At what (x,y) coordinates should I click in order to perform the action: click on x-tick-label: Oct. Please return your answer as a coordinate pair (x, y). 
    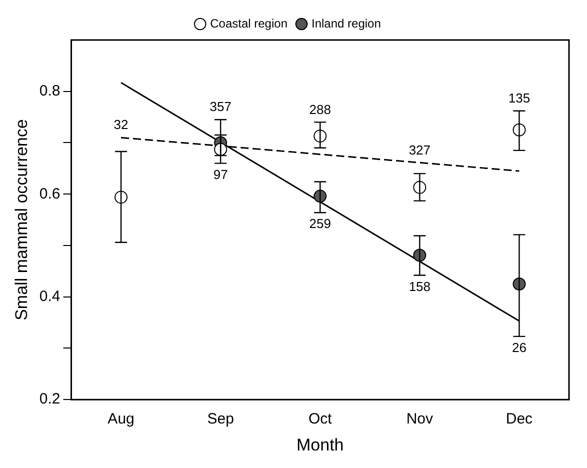
    Looking at the image, I should click on (320, 419).